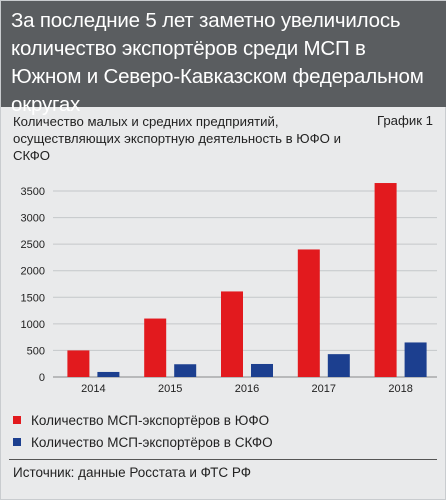 This screenshot has height=500, width=446. What do you see at coordinates (33, 272) in the screenshot?
I see `y-tick-label: 2000` at bounding box center [33, 272].